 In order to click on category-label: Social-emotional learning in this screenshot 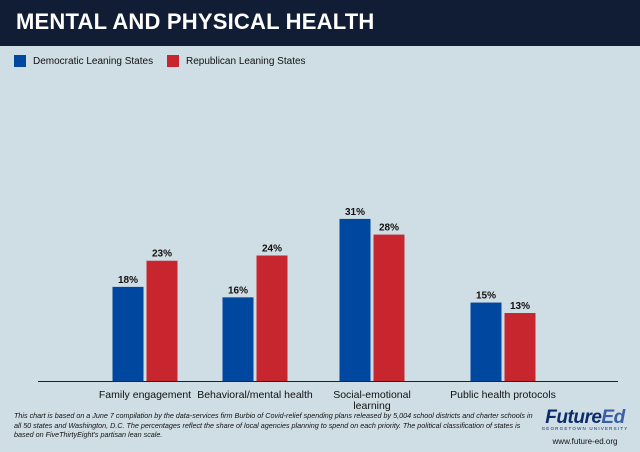, I will do `click(372, 400)`.